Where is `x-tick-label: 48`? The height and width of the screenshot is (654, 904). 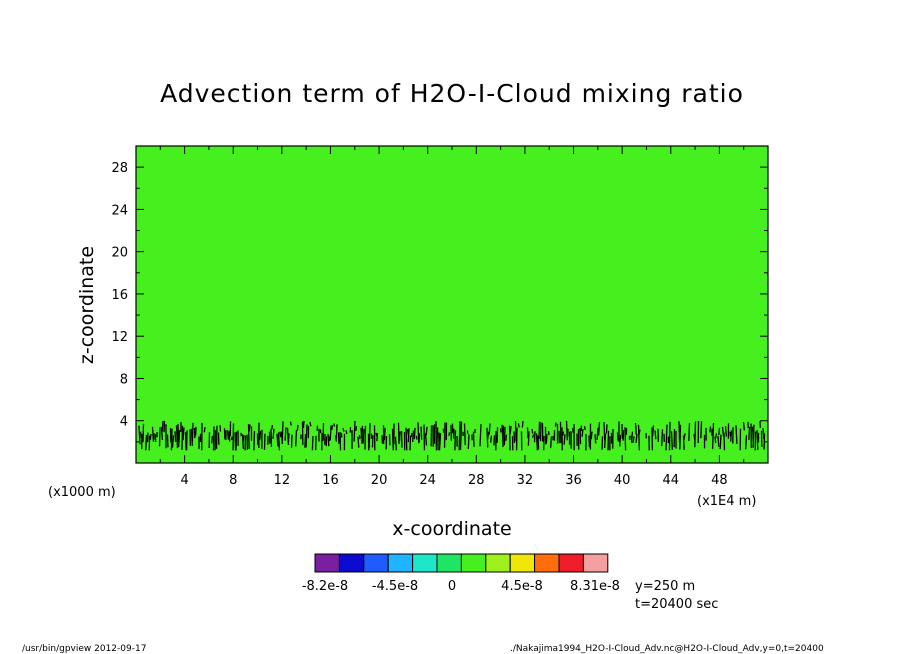 x-tick-label: 48 is located at coordinates (719, 480).